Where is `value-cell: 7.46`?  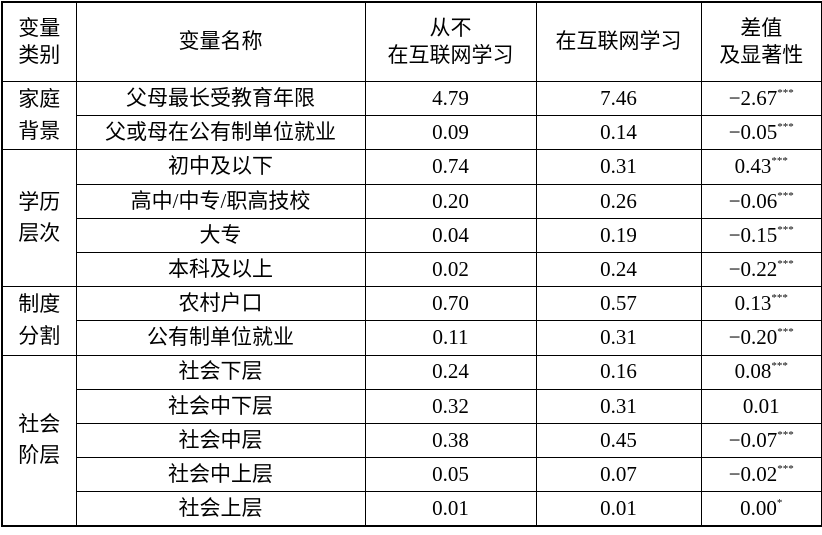
value-cell: 7.46 is located at coordinates (618, 98).